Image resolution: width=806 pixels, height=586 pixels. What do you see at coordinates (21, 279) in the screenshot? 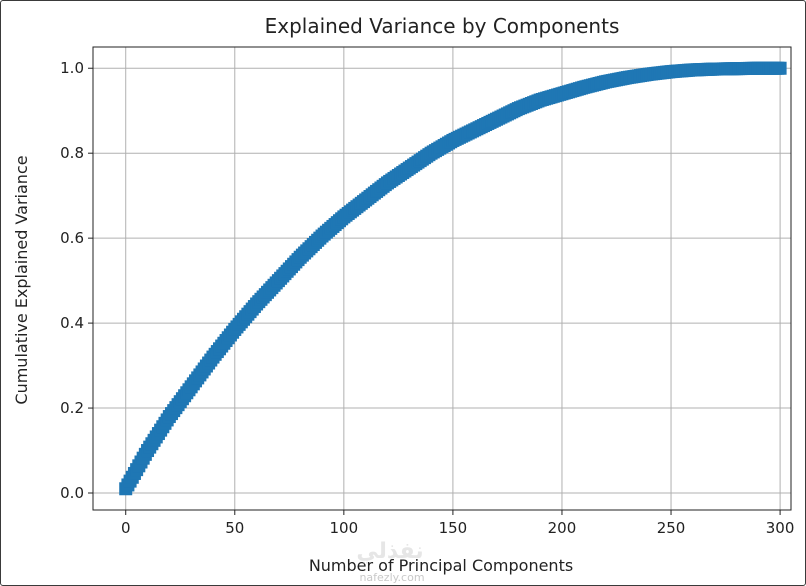
I see `y-axis-label: Cumulative Explained Variance` at bounding box center [21, 279].